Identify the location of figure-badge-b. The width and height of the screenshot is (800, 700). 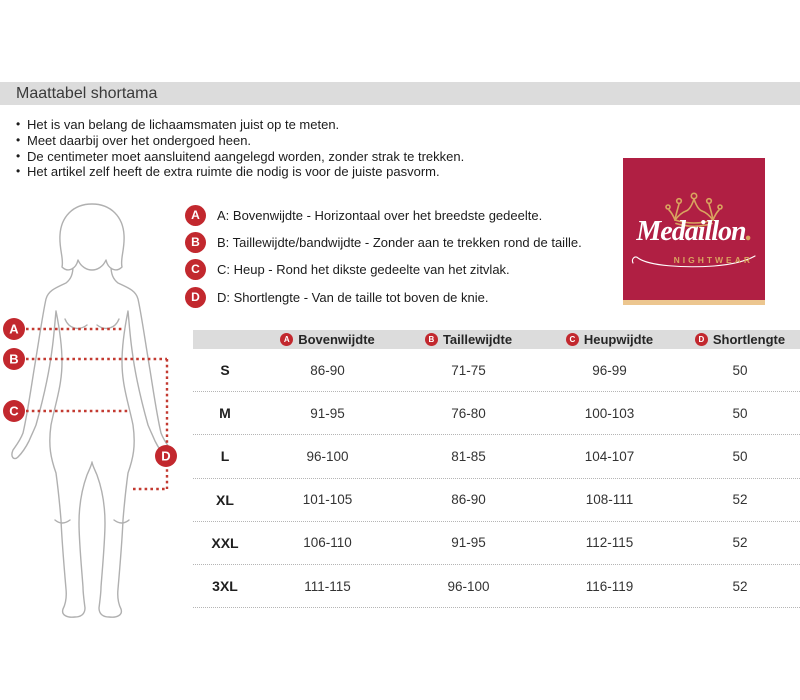
(14, 359).